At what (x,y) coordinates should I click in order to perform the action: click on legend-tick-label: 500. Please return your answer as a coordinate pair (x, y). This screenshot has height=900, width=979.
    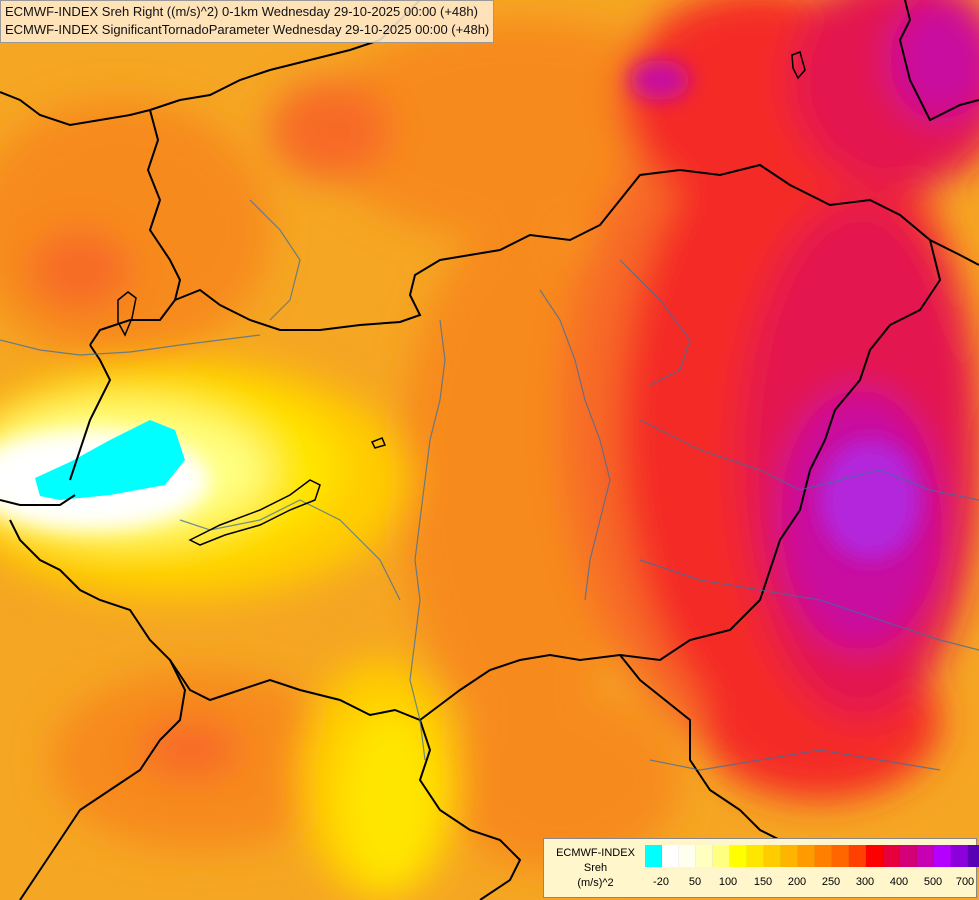
    Looking at the image, I should click on (933, 882).